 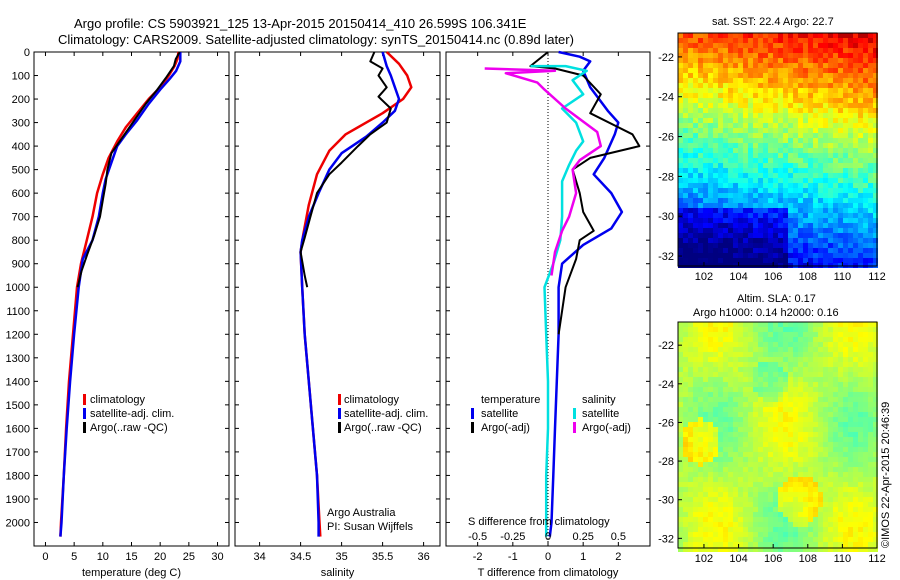 What do you see at coordinates (18, 476) in the screenshot?
I see `y-tick-label: 1800` at bounding box center [18, 476].